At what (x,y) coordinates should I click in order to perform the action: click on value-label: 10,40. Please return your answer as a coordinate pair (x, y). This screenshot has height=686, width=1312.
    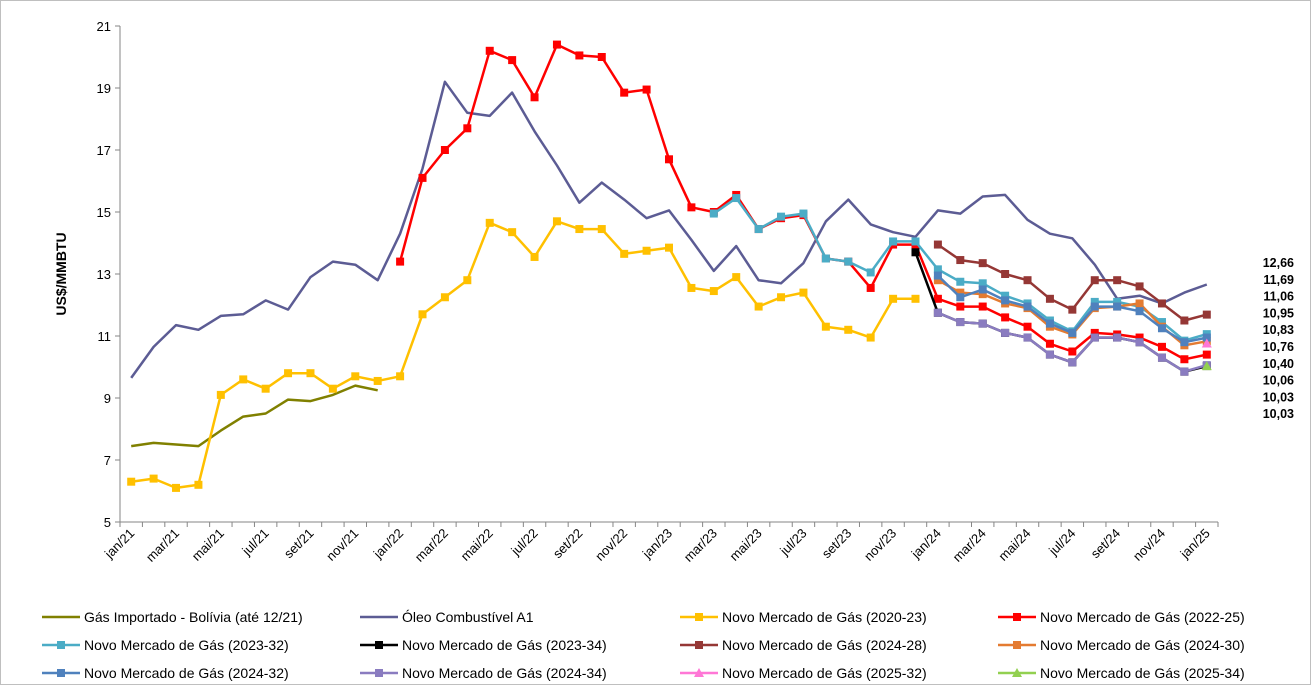
    Looking at the image, I should click on (1278, 364).